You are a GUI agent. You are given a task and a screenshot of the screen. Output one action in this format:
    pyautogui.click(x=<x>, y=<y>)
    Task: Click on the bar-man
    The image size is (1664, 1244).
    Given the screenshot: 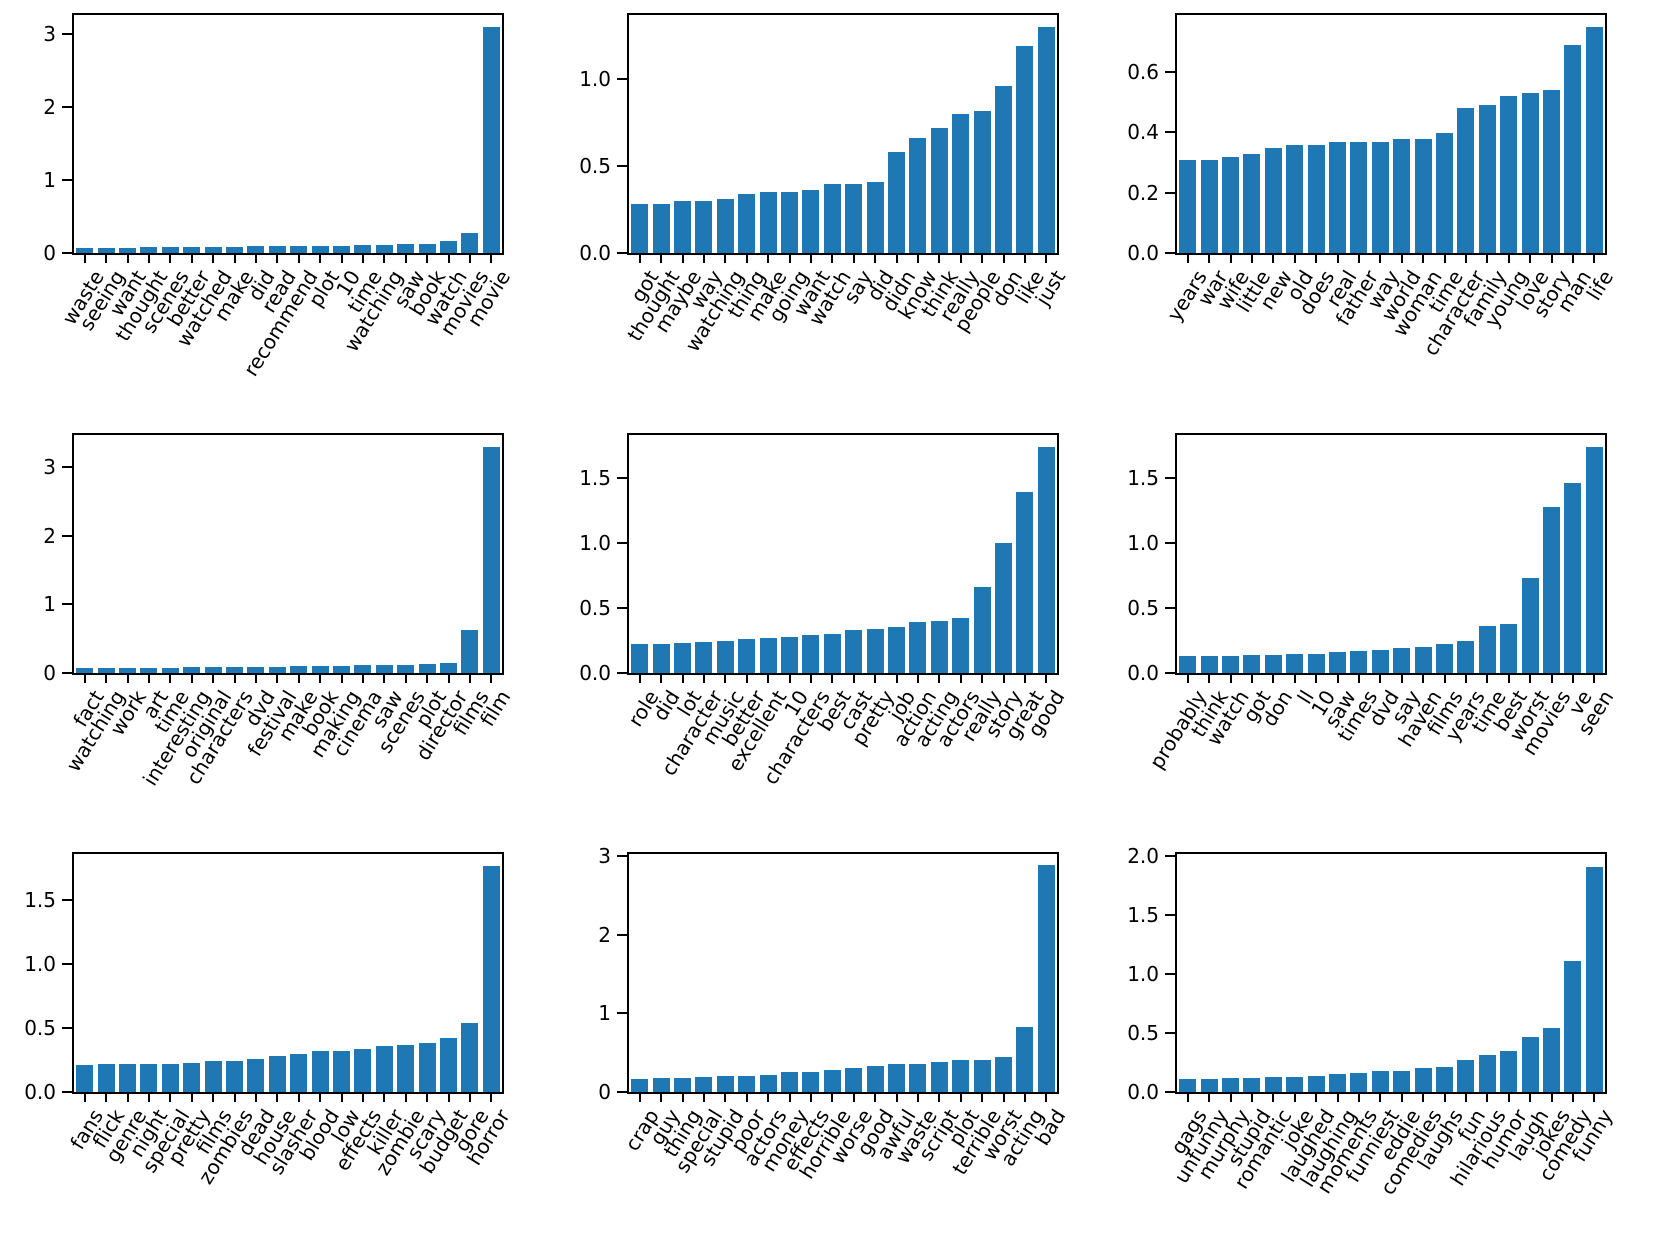 What is the action you would take?
    pyautogui.click(x=1573, y=149)
    